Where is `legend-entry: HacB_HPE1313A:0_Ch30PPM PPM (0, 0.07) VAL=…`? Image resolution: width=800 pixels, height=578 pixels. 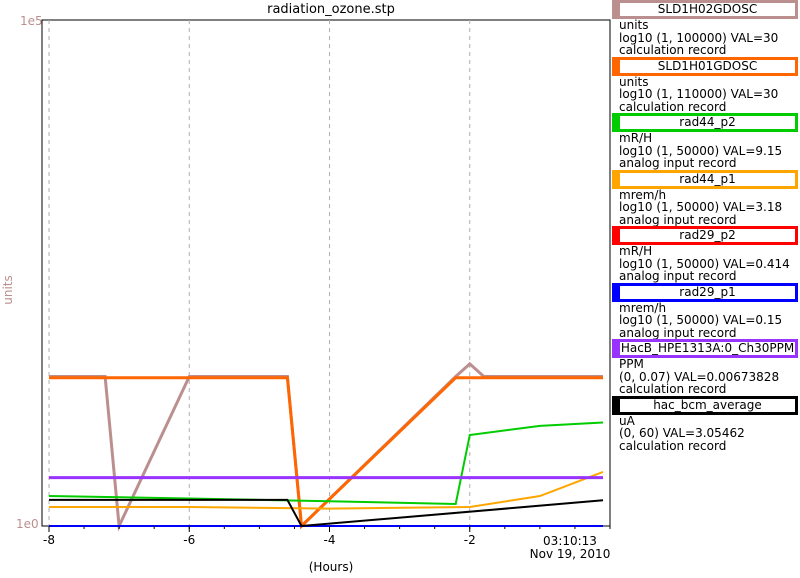
legend-entry: HacB_HPE1313A:0_Ch30PPM PPM (0, 0.07) VAL=… is located at coordinates (706, 367).